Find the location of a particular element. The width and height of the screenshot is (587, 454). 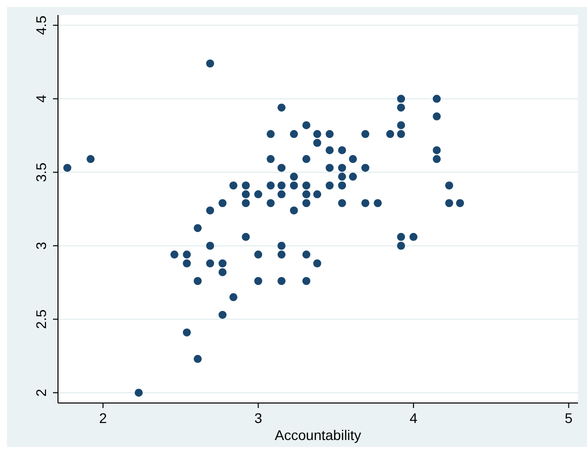

y-tick-label: 3.5 is located at coordinates (41, 172).